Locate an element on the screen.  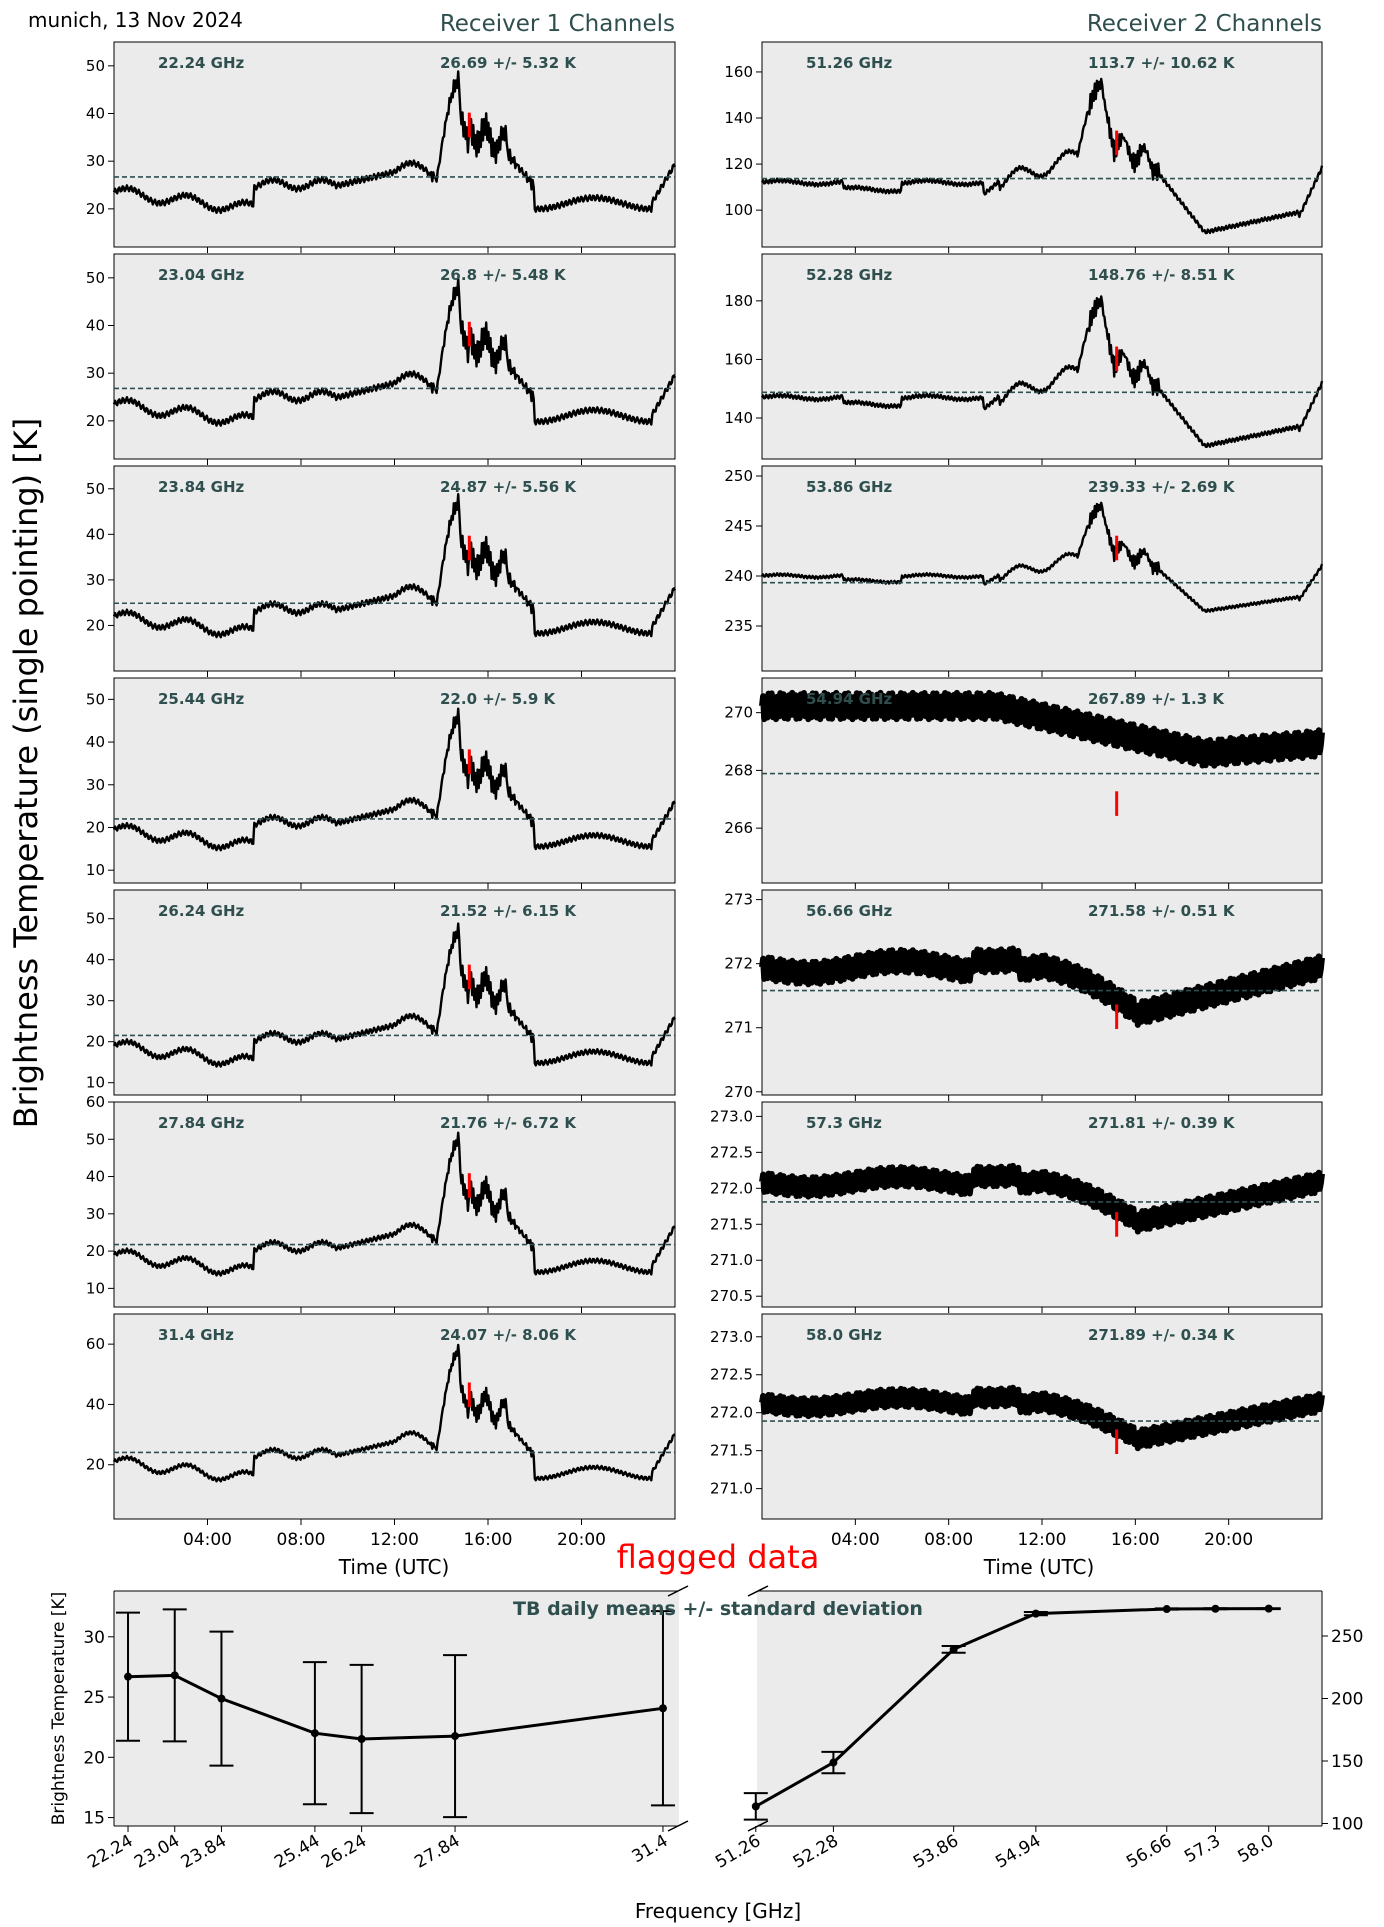
frequency-tick-label: 31.4 is located at coordinates (650, 1849).